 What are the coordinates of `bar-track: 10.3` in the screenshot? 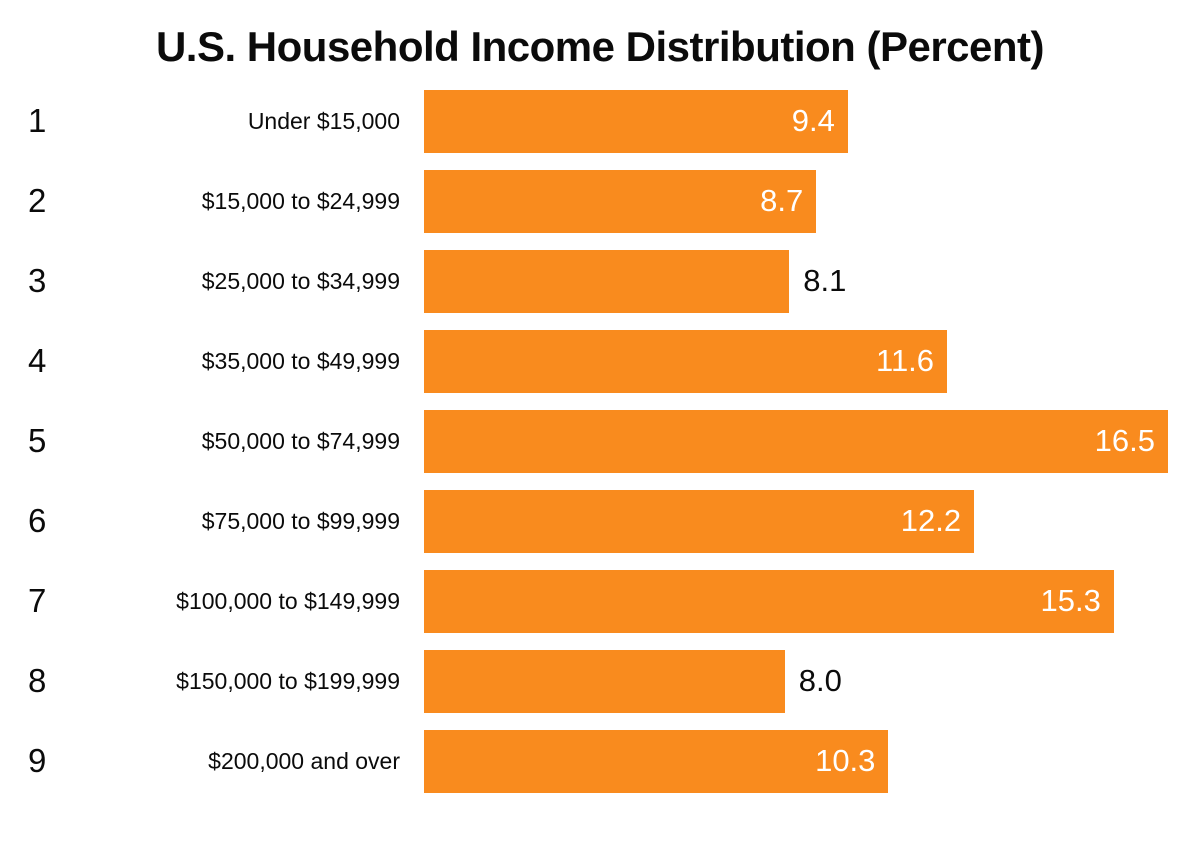 It's located at (796, 761).